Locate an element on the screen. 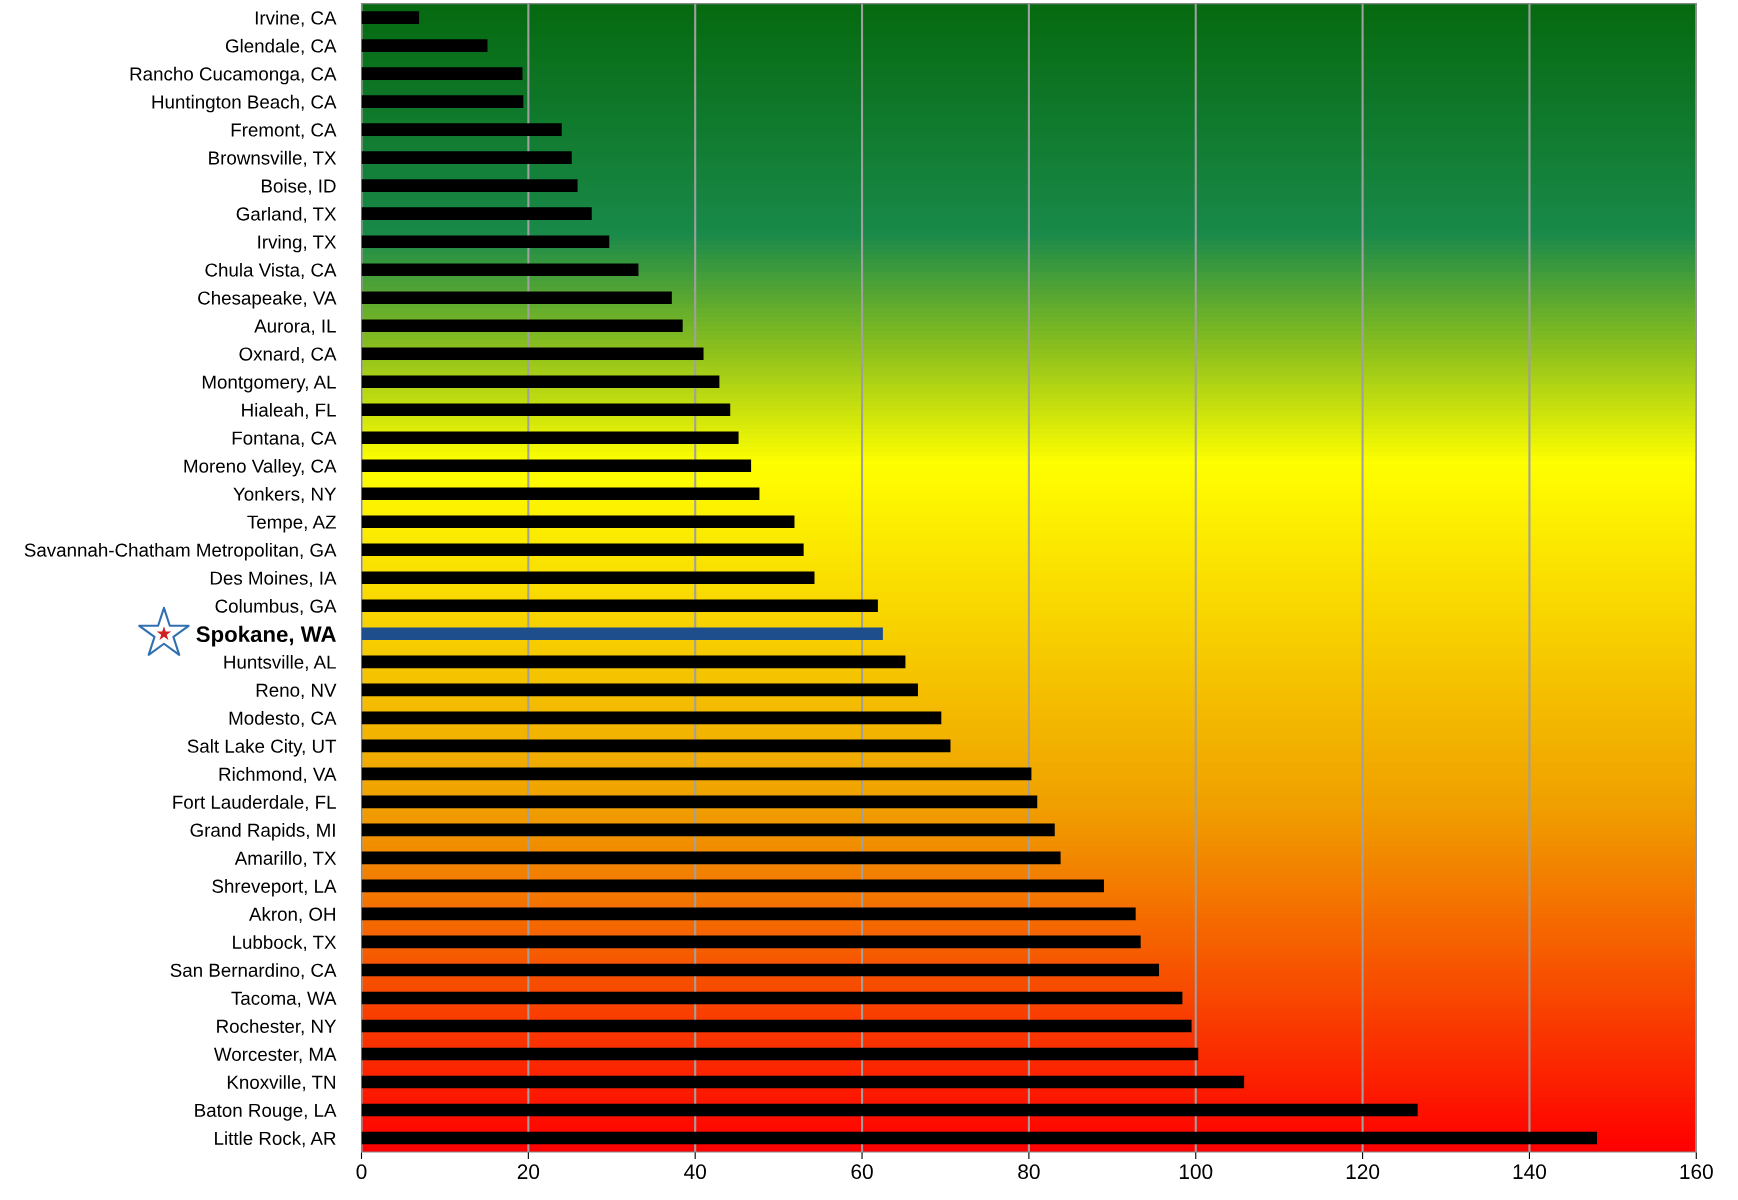 Image resolution: width=1738 pixels, height=1200 pixels. y-tick-label: Yonkers, NY is located at coordinates (285, 494).